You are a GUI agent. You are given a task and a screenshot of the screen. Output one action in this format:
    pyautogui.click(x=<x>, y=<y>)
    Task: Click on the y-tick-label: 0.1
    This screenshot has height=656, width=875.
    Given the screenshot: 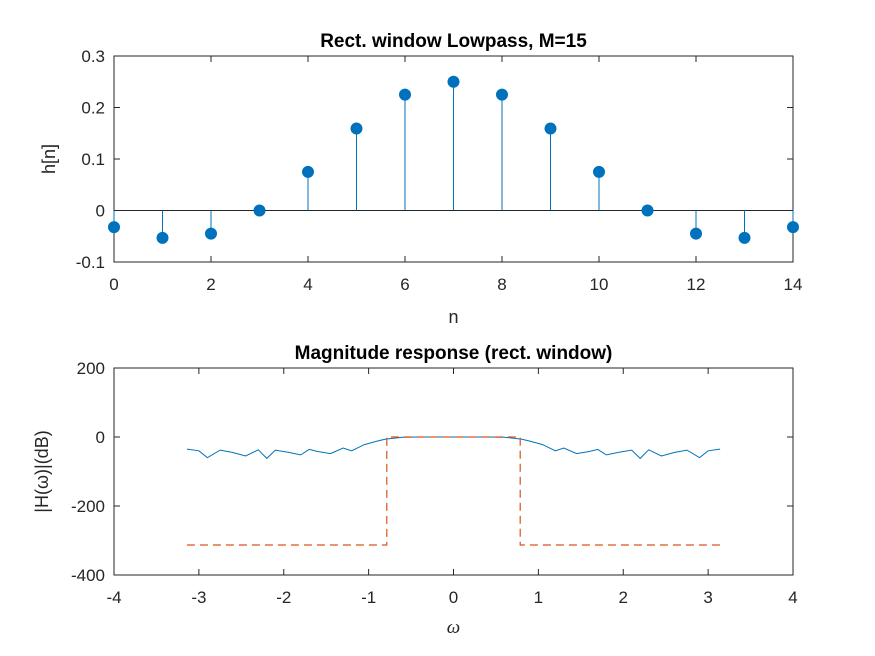 What is the action you would take?
    pyautogui.click(x=93, y=159)
    